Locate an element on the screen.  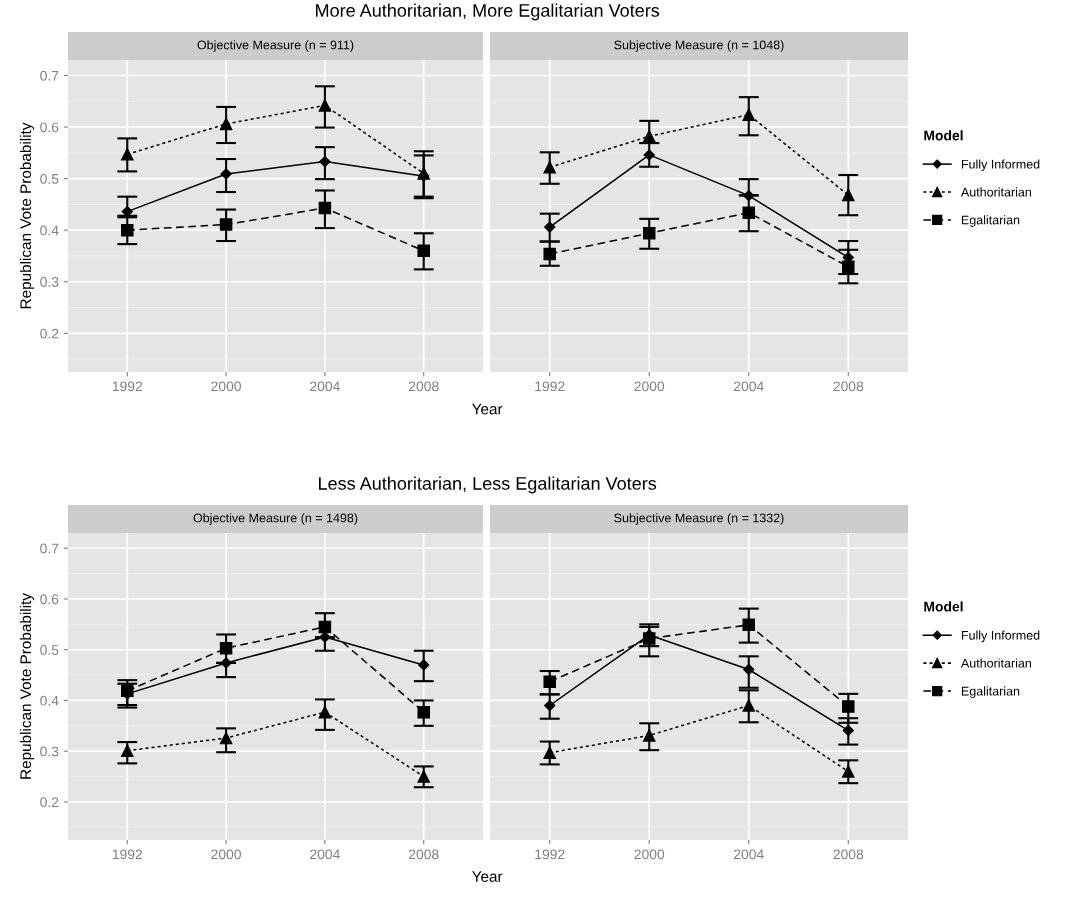
chart-subtitle: Objective Measure (n = 911) is located at coordinates (275, 46).